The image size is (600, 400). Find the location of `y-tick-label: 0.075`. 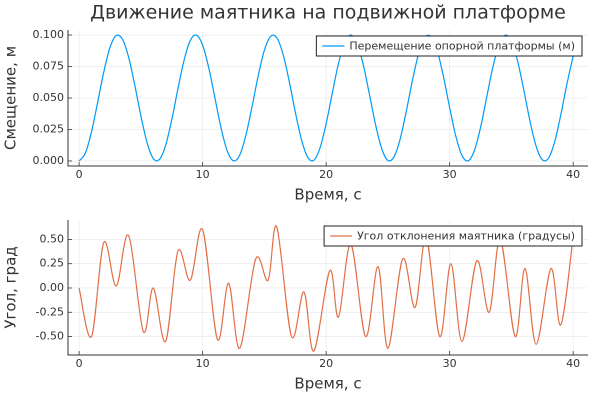

y-tick-label: 0.075 is located at coordinates (49, 66).